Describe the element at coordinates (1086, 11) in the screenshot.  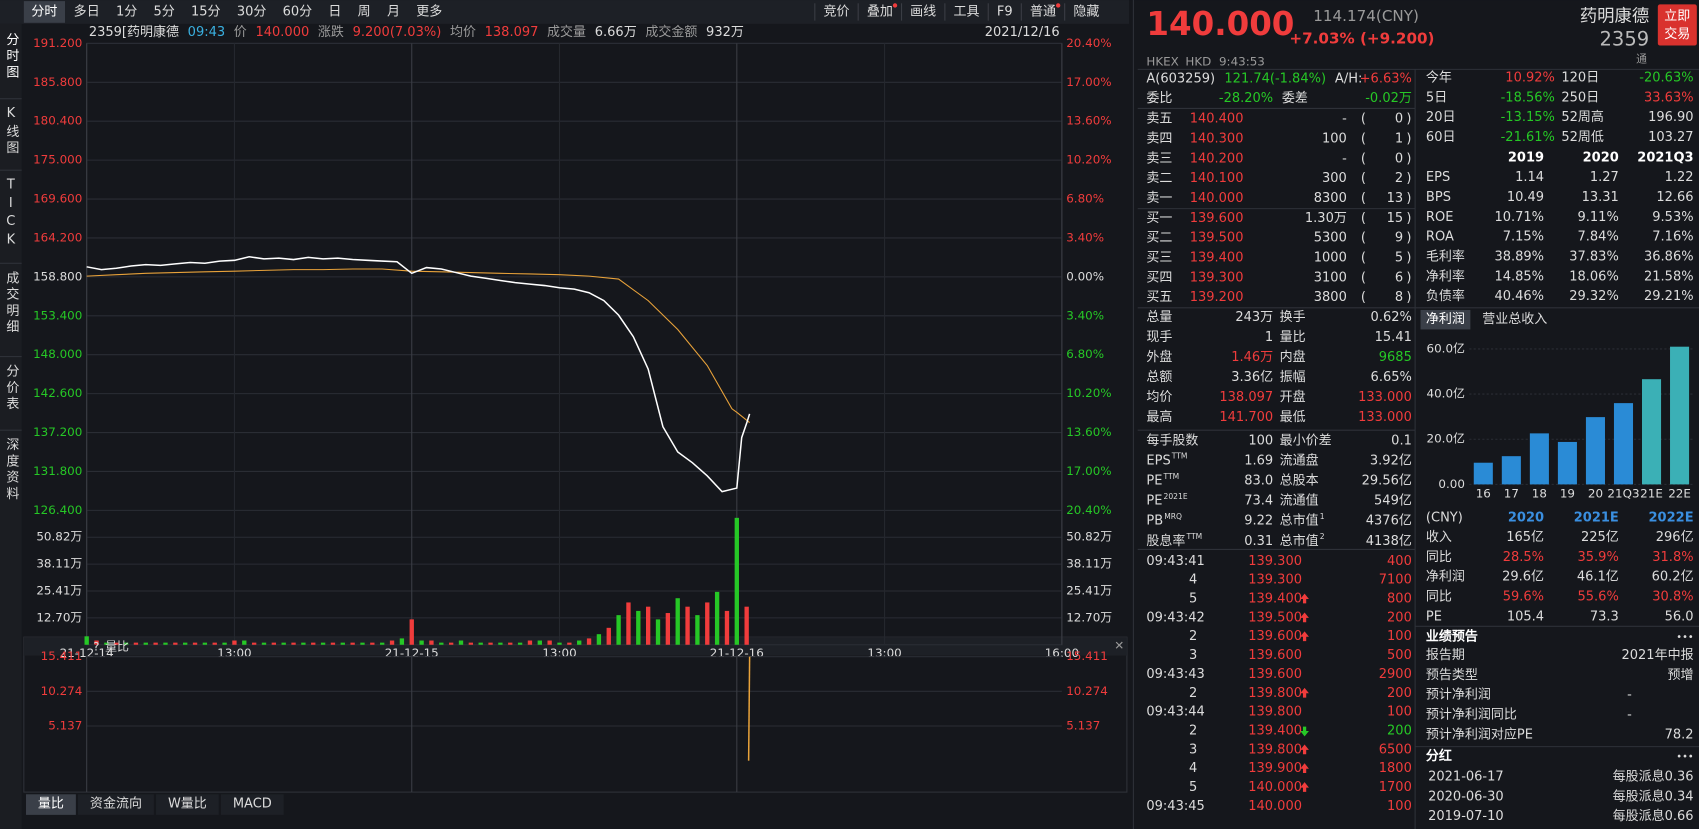
I see `toolbar-button: 隐藏` at that location.